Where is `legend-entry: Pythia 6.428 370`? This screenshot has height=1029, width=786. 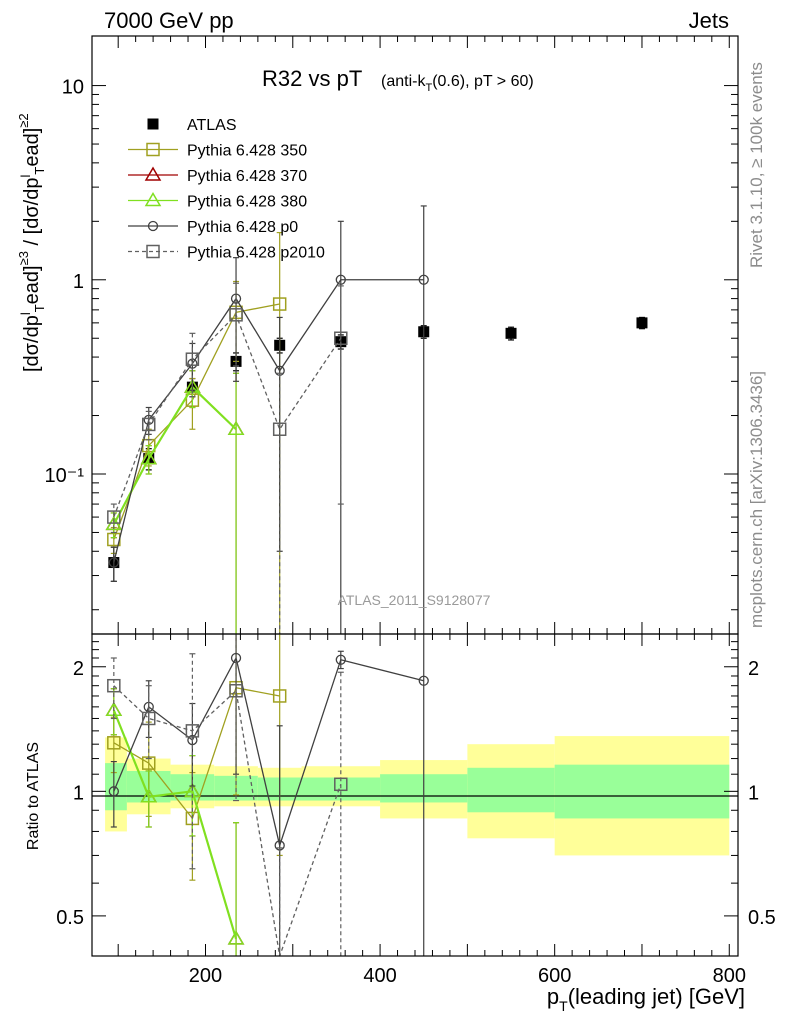 legend-entry: Pythia 6.428 370 is located at coordinates (217, 175).